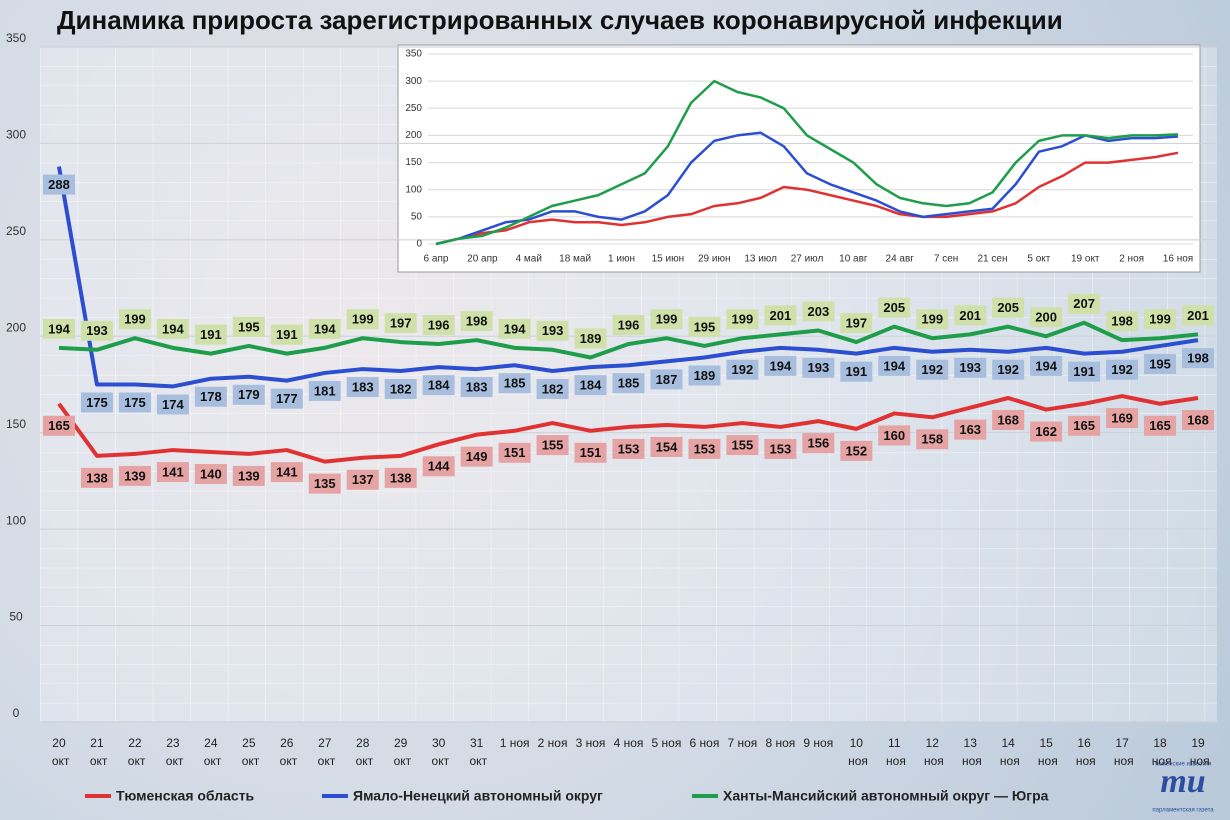 The image size is (1230, 820). Describe the element at coordinates (575, 259) in the screenshot. I see `inset-x-tick-label: 18 май` at that location.